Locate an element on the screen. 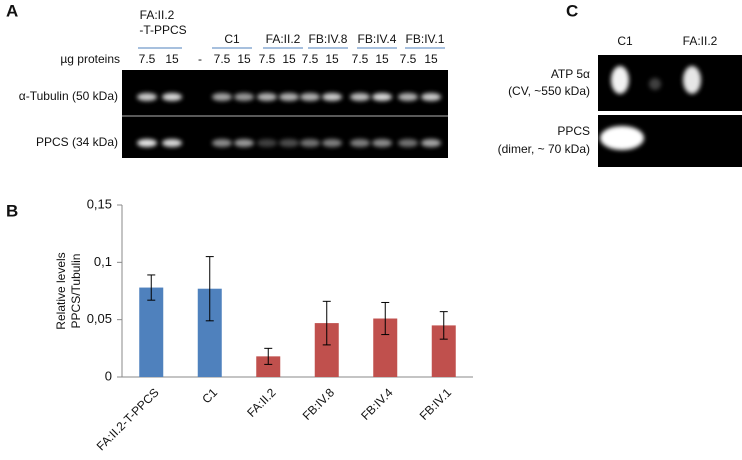 The width and height of the screenshot is (742, 460). y-axis-label: Relative levels is located at coordinates (61, 290).